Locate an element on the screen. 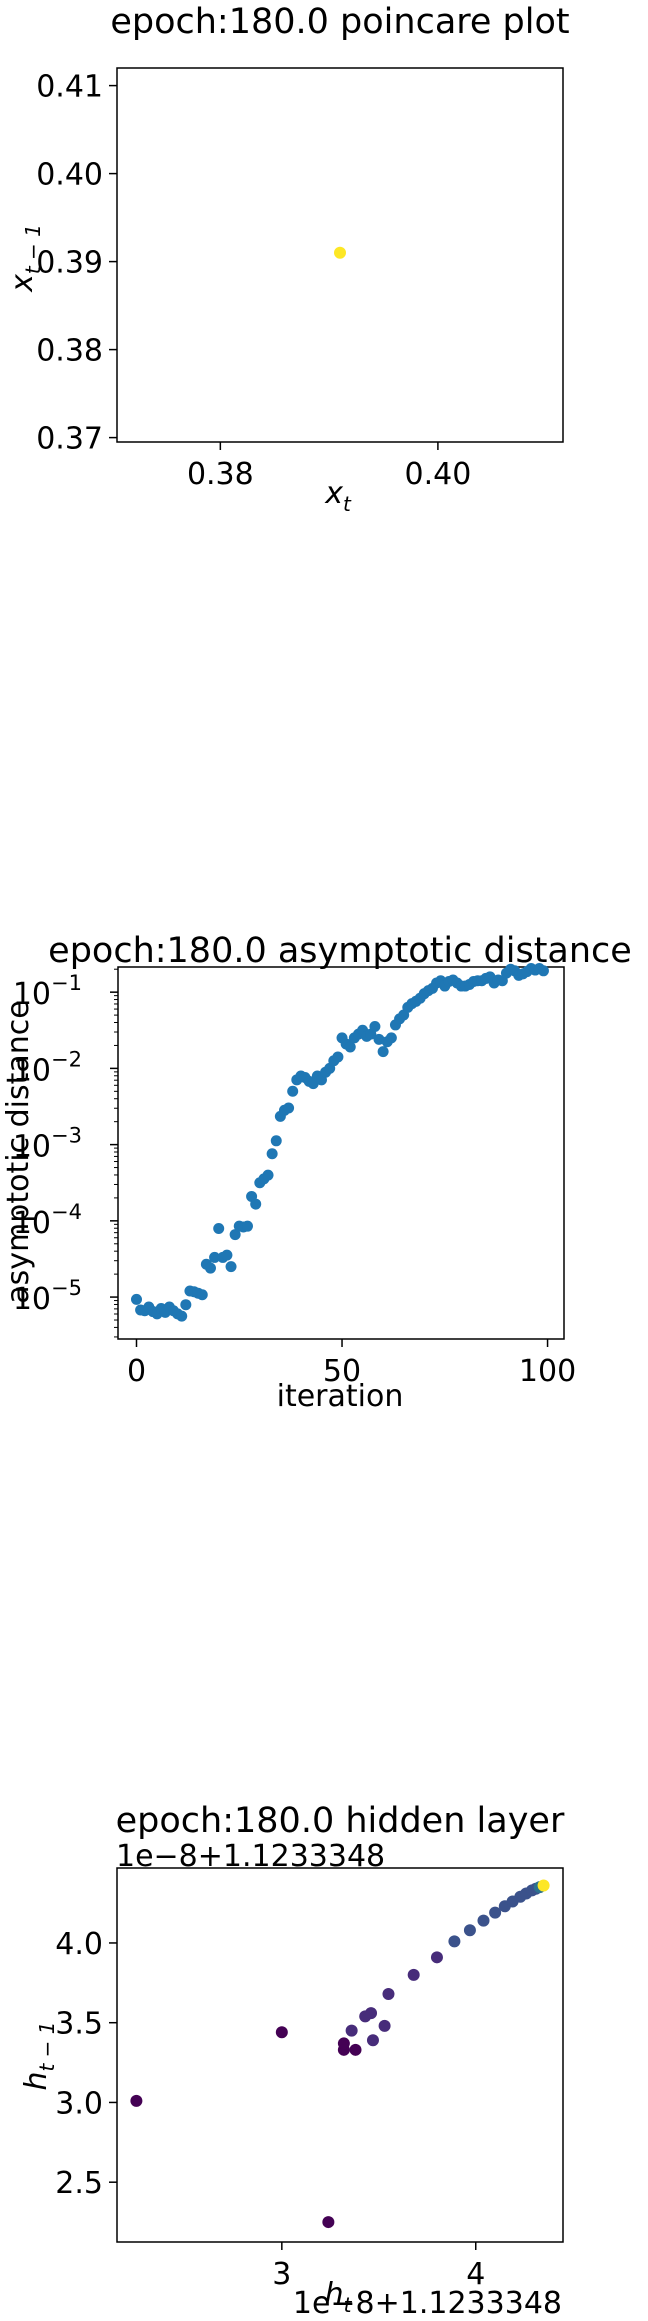 The image size is (648, 2321). x-tick-label: 50 is located at coordinates (342, 1371).